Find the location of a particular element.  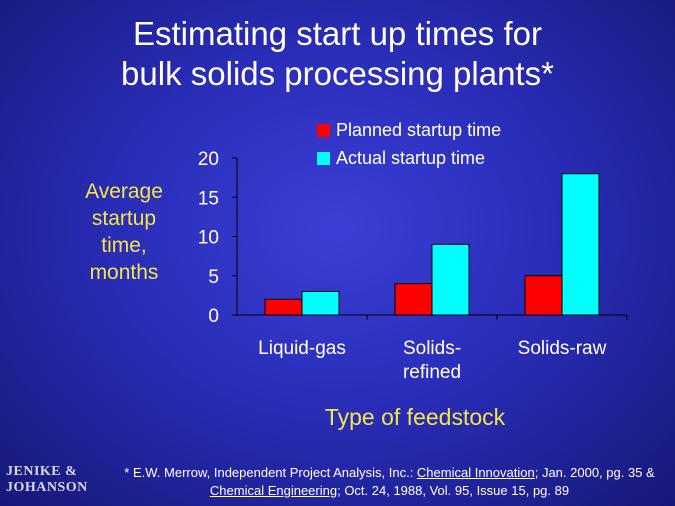

y-axis-label: Average startup time, months is located at coordinates (124, 232).